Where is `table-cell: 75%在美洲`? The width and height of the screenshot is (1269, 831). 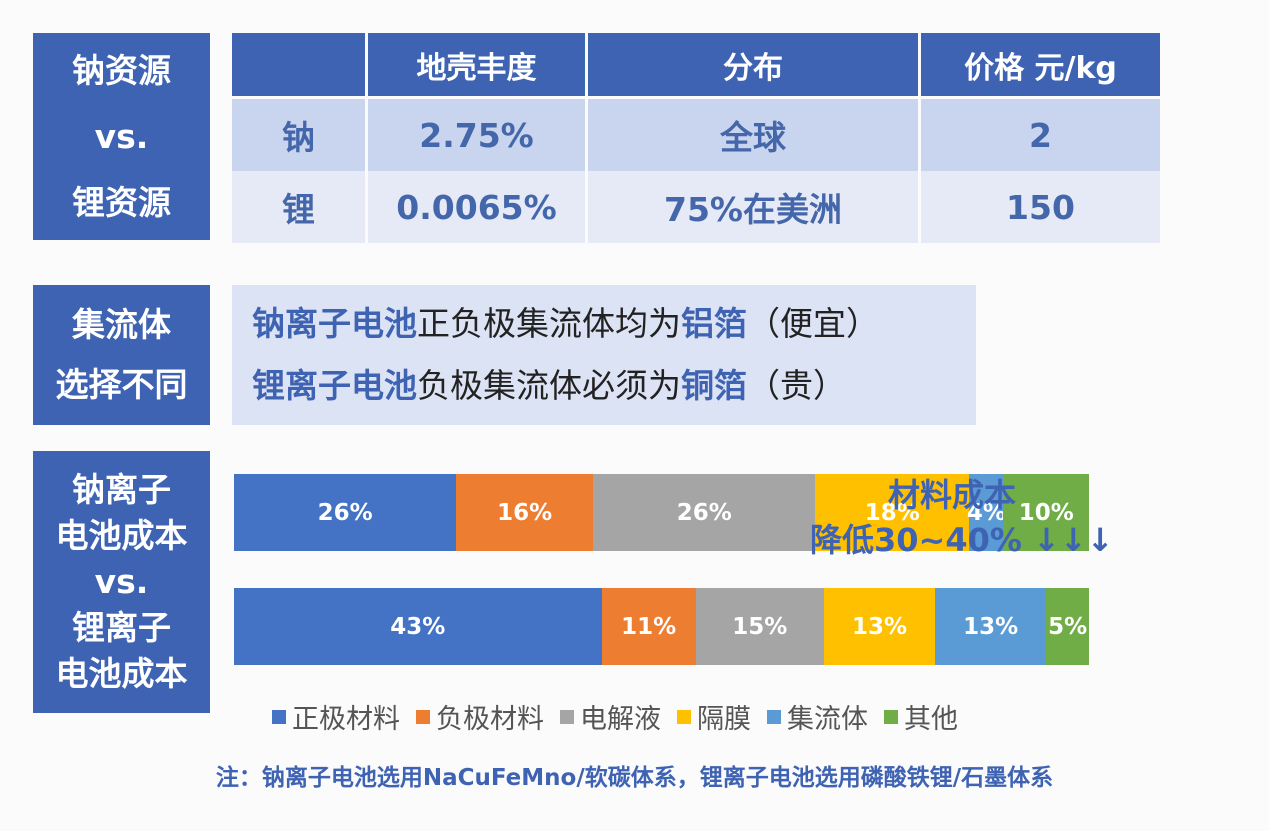 table-cell: 75%在美洲 is located at coordinates (751, 207).